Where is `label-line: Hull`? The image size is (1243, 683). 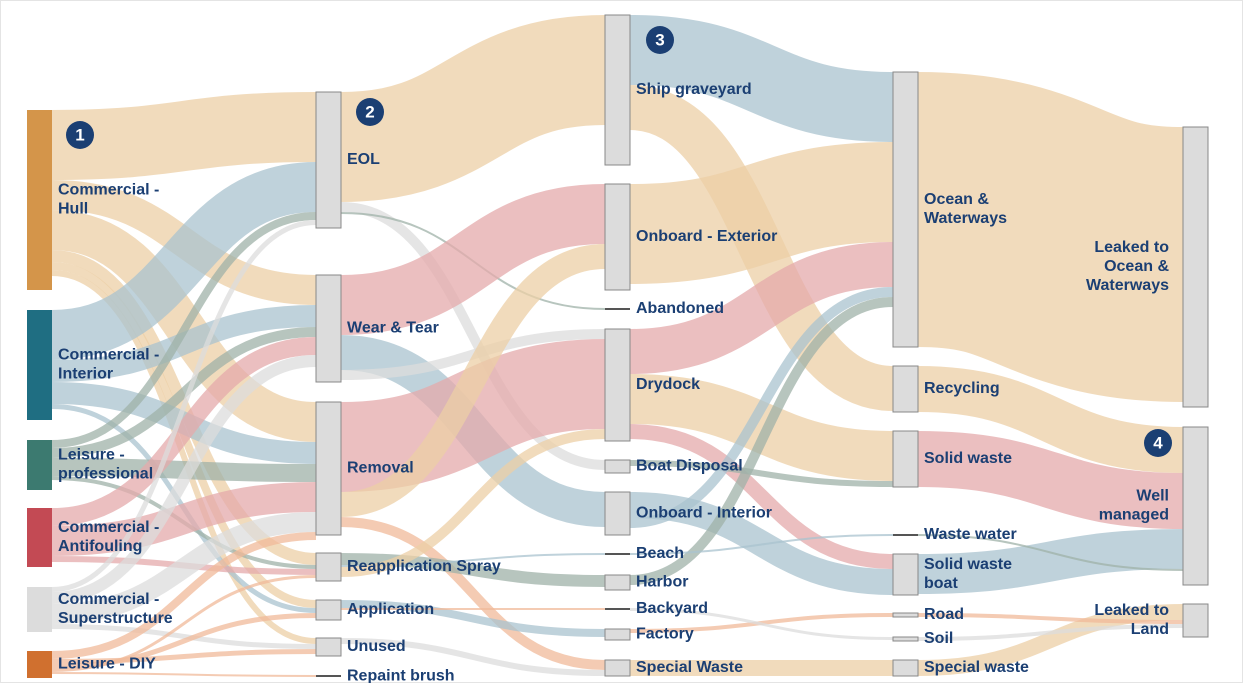 label-line: Hull is located at coordinates (73, 209).